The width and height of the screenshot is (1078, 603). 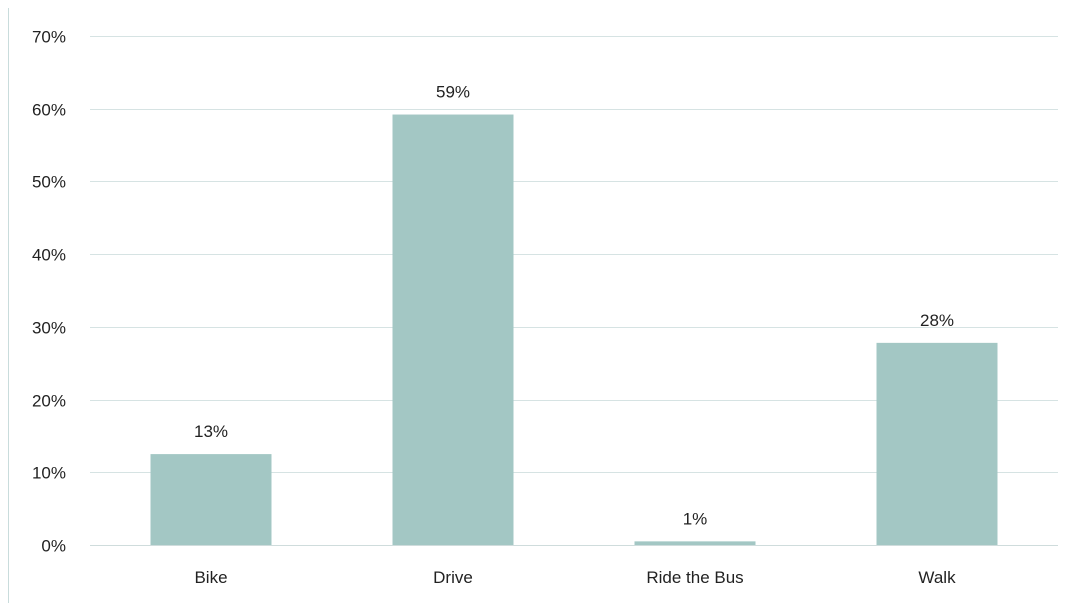 What do you see at coordinates (211, 431) in the screenshot?
I see `data-label: 13%` at bounding box center [211, 431].